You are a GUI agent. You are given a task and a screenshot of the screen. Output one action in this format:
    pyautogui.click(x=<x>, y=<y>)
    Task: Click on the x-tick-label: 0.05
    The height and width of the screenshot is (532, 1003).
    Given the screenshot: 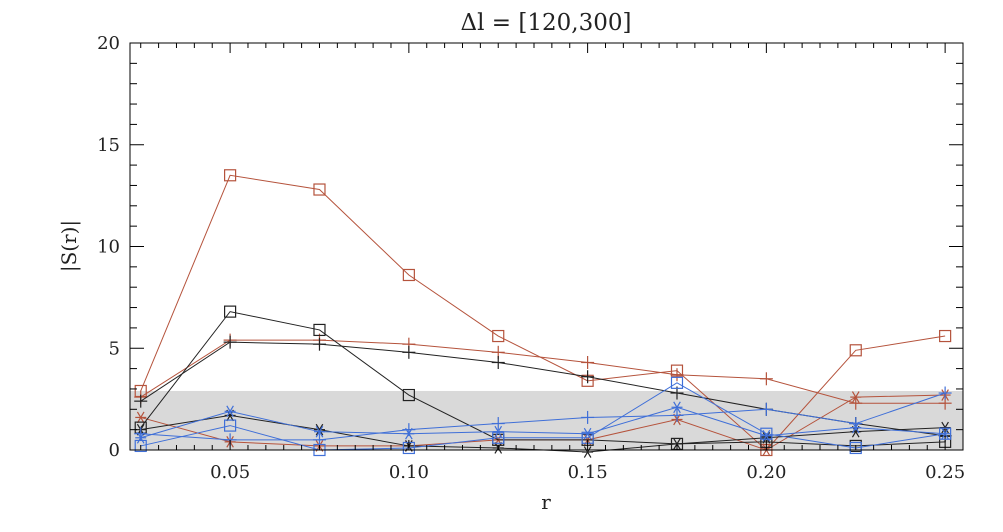 What is the action you would take?
    pyautogui.click(x=230, y=472)
    